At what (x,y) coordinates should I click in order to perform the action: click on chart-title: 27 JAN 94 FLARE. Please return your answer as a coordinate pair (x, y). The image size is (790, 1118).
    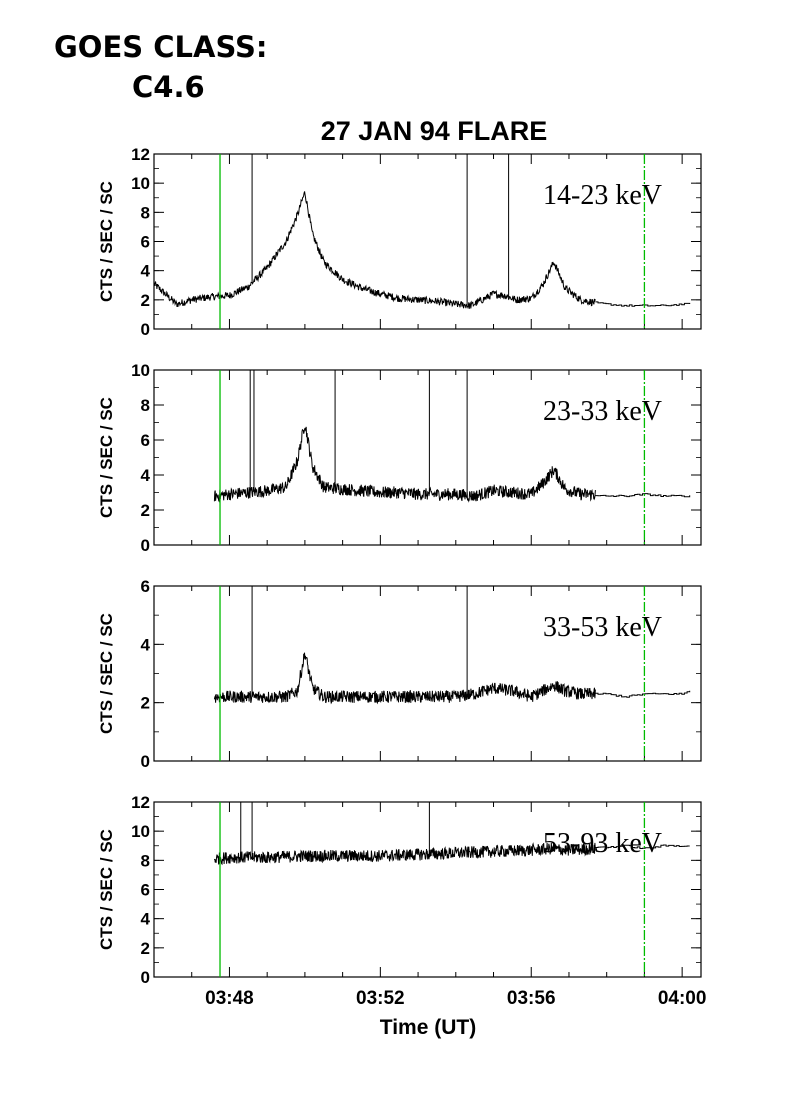
    Looking at the image, I should click on (434, 131).